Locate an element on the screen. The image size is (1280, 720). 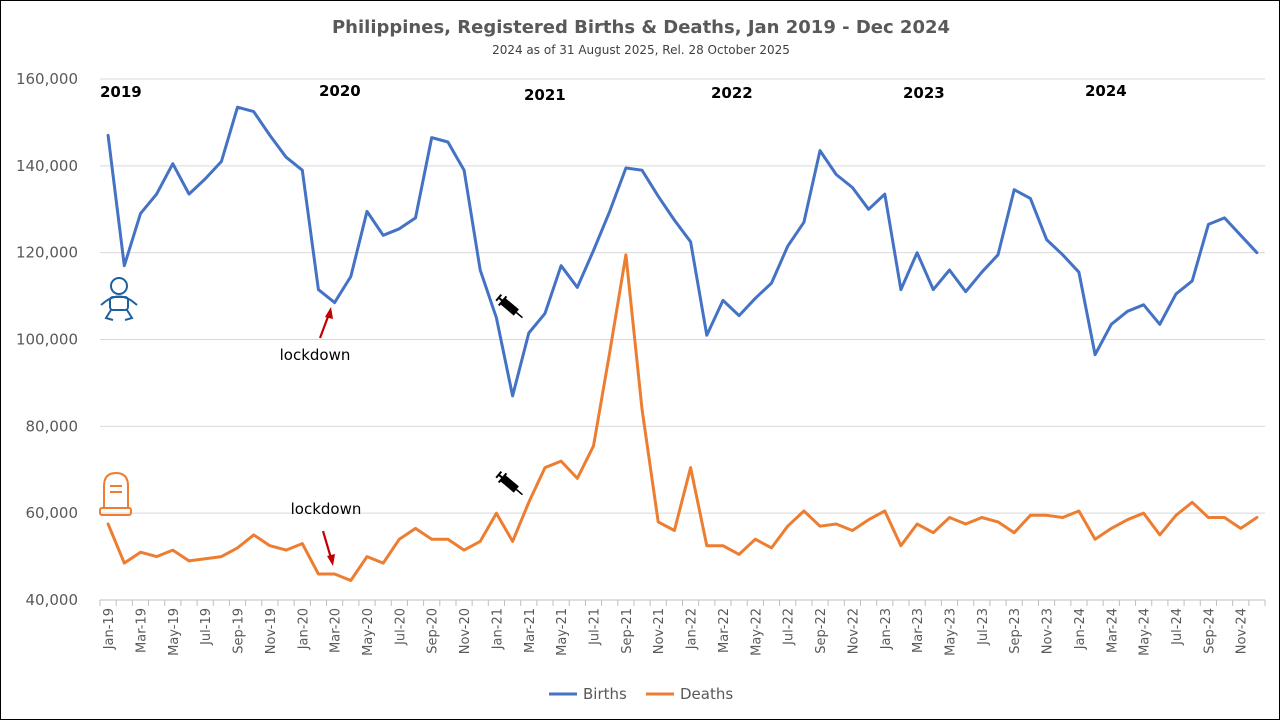
x-tick-label: May-19 is located at coordinates (174, 632).